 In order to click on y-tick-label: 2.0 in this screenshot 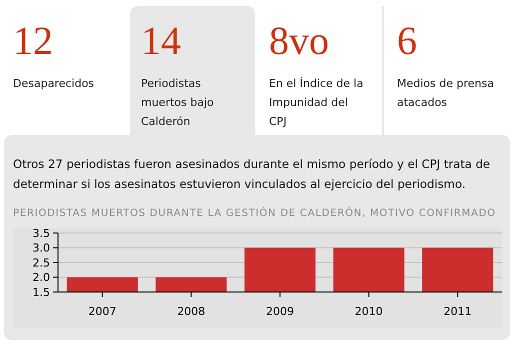, I will do `click(41, 277)`.